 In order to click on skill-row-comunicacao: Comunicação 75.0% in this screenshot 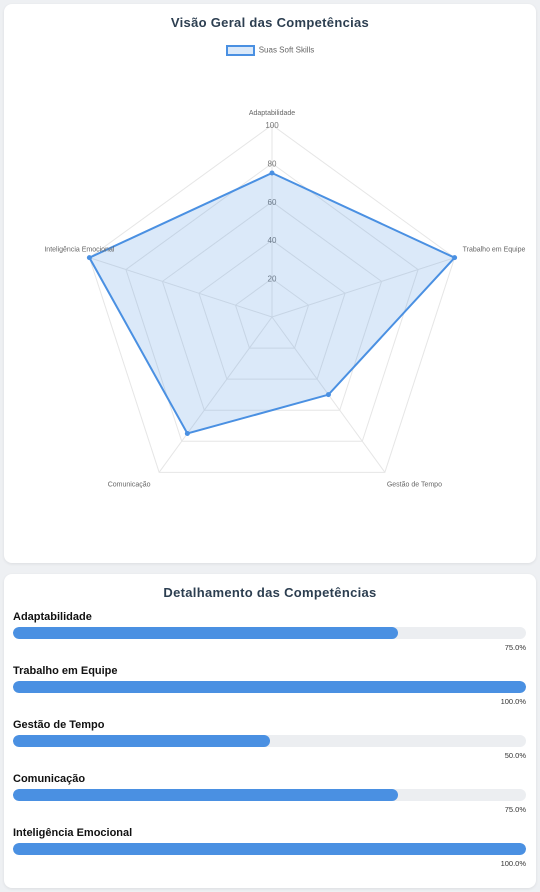, I will do `click(269, 793)`.